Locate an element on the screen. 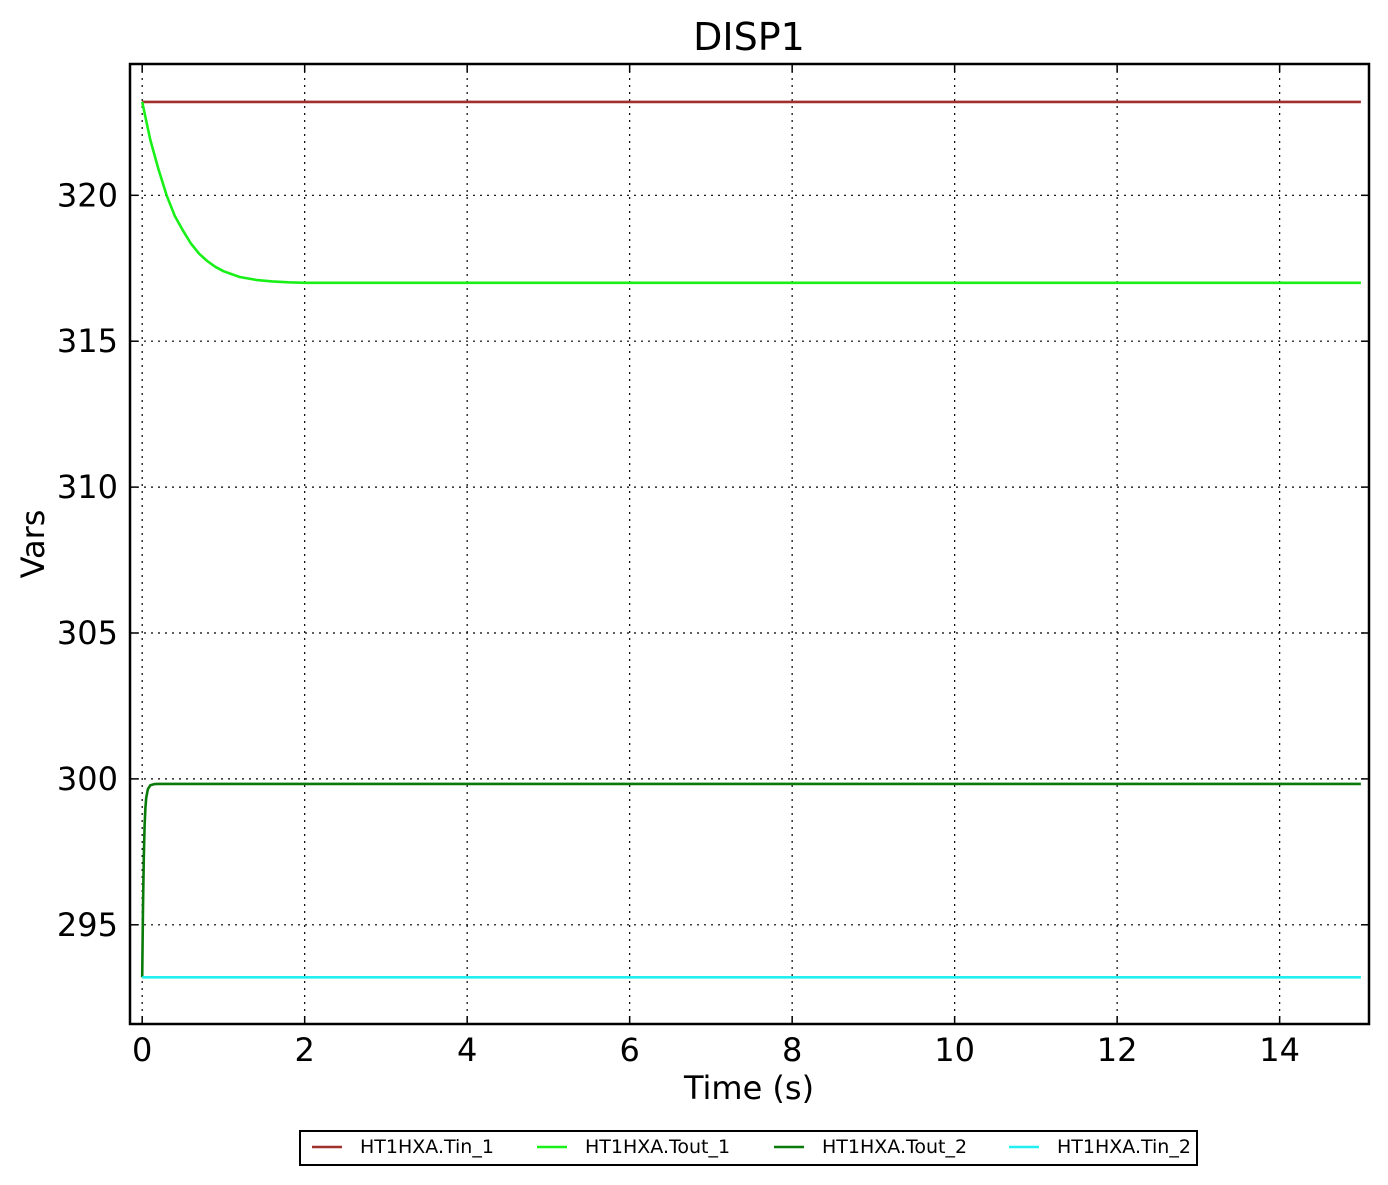 Image resolution: width=1388 pixels, height=1185 pixels. x-axis-label: Time (s) is located at coordinates (748, 1088).